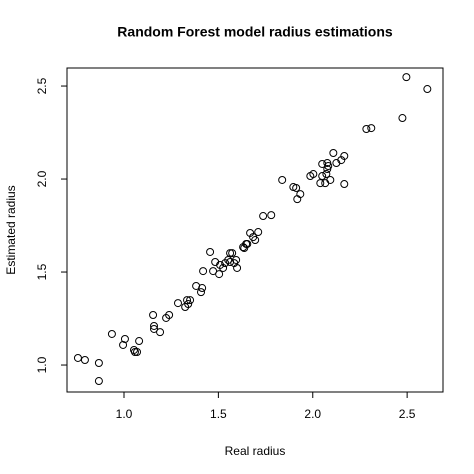 The height and width of the screenshot is (474, 474). I want to click on y-tick-label: 1.5, so click(42, 271).